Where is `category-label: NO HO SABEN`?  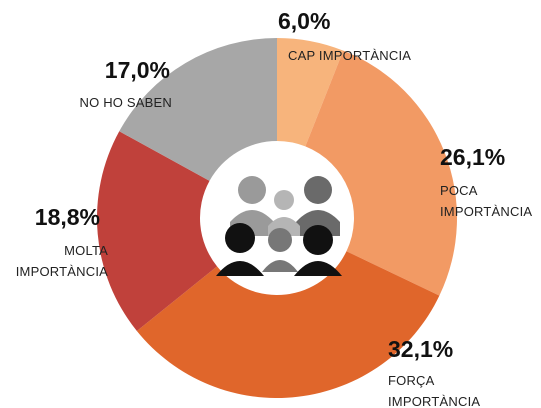 category-label: NO HO SABEN is located at coordinates (125, 102).